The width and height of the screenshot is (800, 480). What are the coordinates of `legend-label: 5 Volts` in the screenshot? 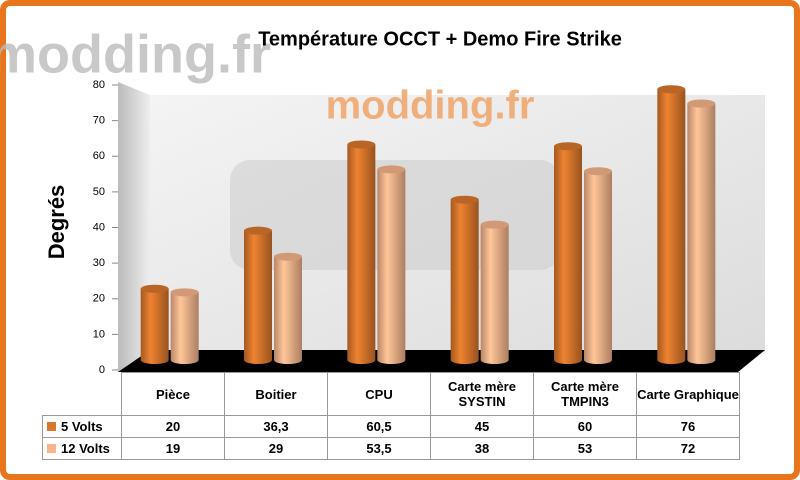 It's located at (82, 426).